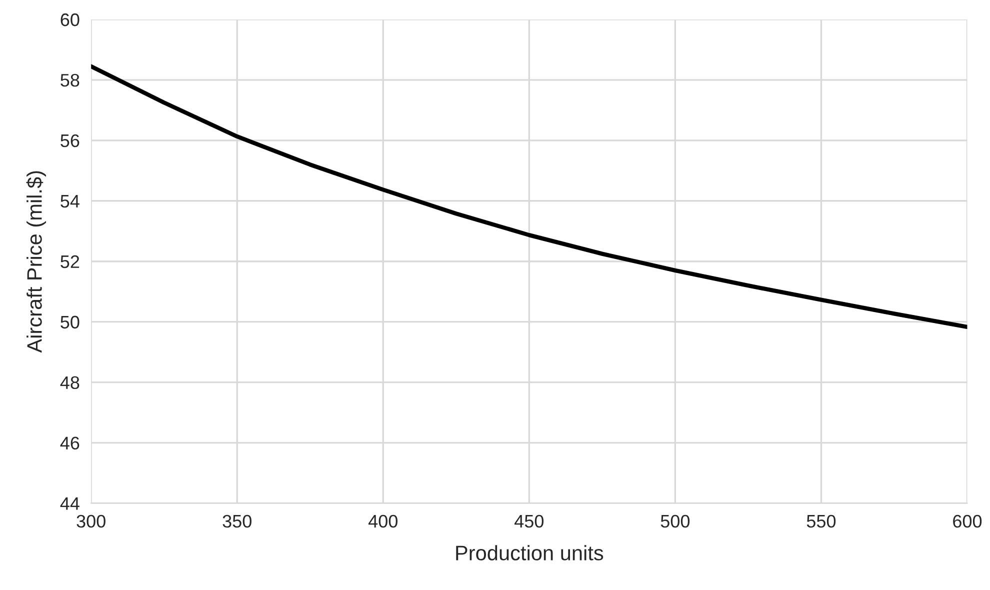 The image size is (990, 590). What do you see at coordinates (91, 521) in the screenshot?
I see `x-tick-label: 300` at bounding box center [91, 521].